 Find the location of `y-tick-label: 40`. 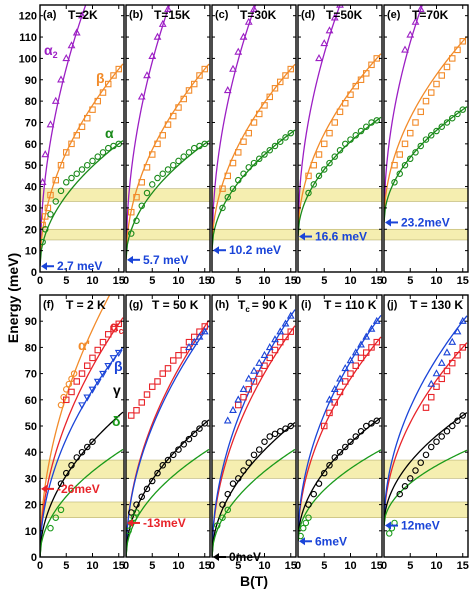

y-tick-label: 40 is located at coordinates (31, 453).